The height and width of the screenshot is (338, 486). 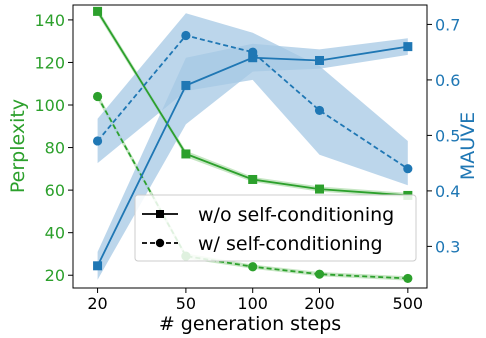 I want to click on left-tick-label-1: 40, so click(x=55, y=233).